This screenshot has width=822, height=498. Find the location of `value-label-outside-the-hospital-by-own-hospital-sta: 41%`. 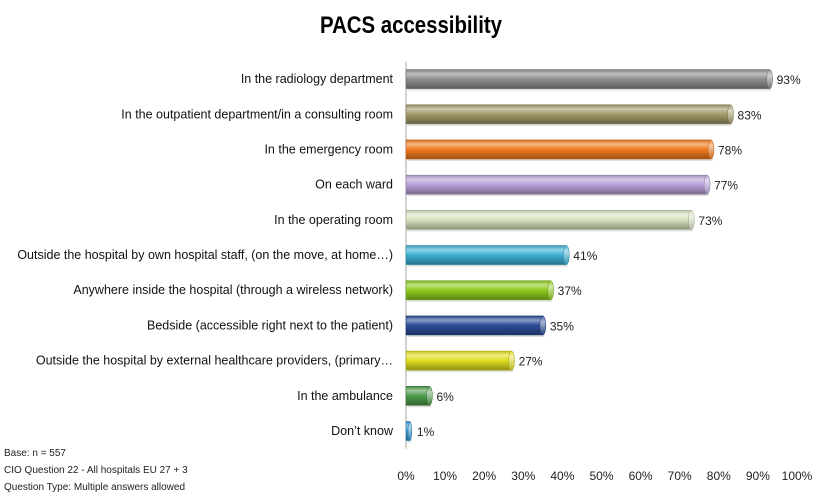

value-label-outside-the-hospital-by-own-hospital-sta: 41% is located at coordinates (585, 256).